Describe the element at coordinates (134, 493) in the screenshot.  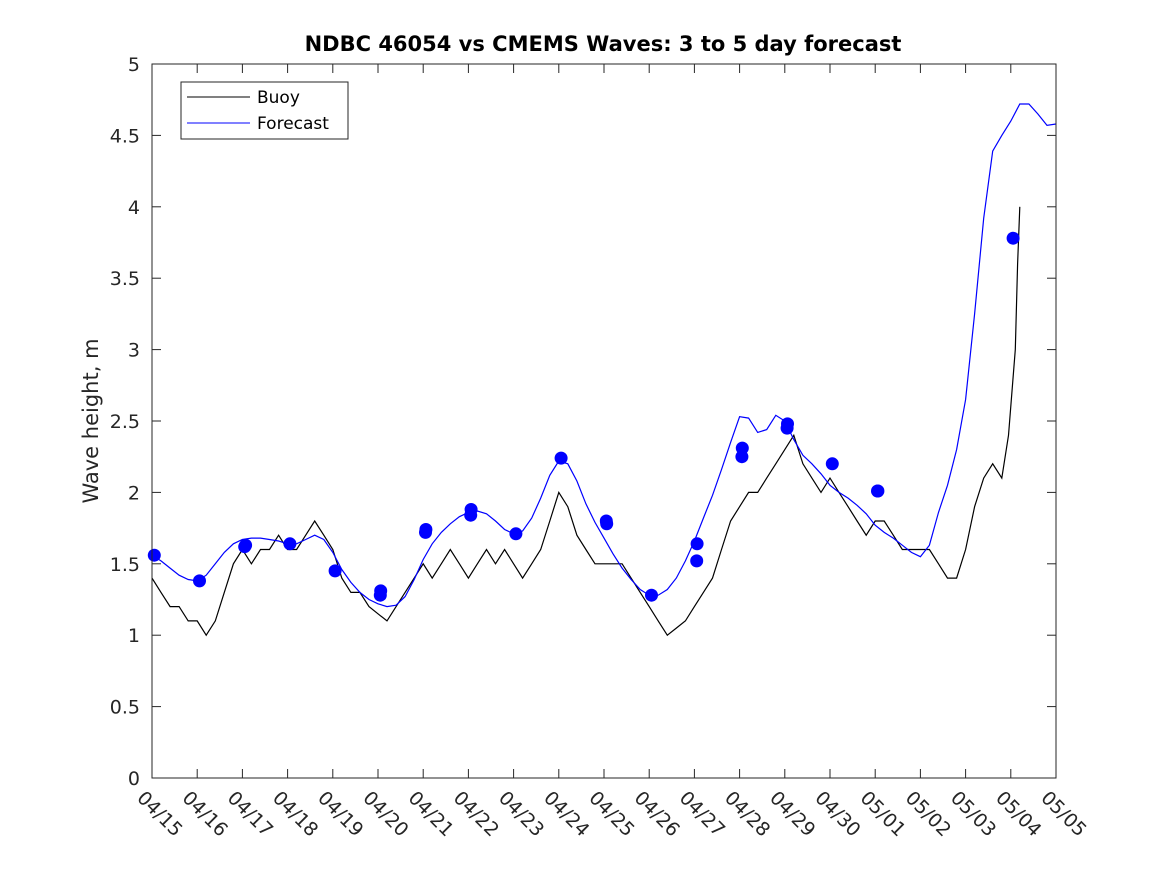
I see `y-tick-label: 2` at that location.